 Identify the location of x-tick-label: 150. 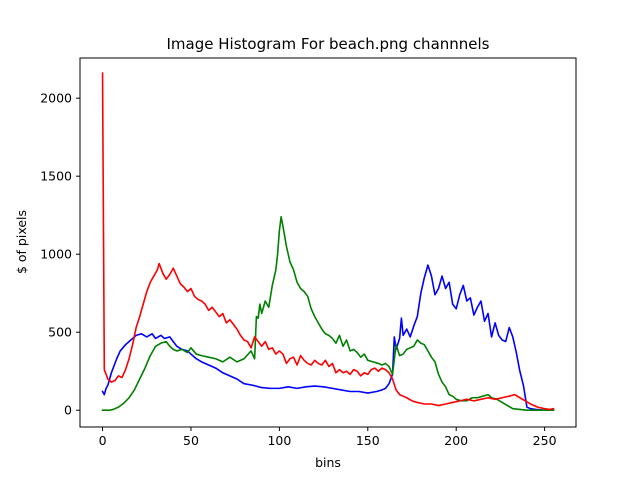
(368, 440).